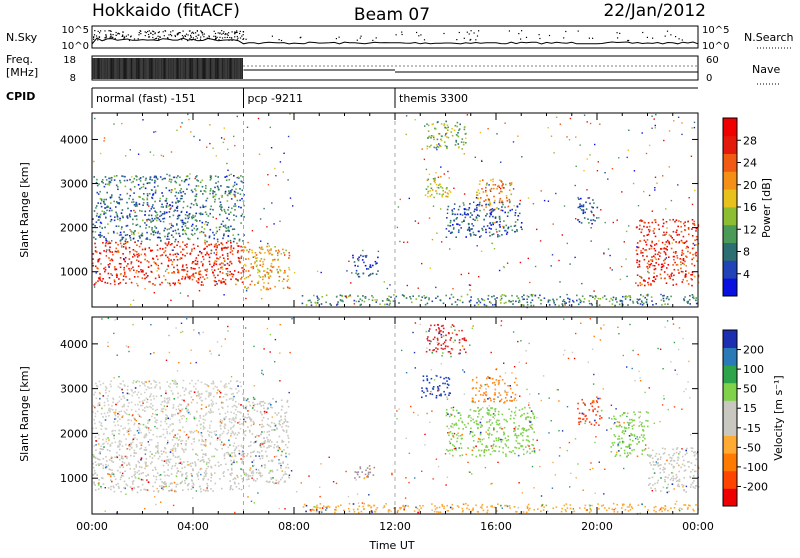 This screenshot has width=800, height=558. What do you see at coordinates (395, 41) in the screenshot?
I see `nsky-trace` at bounding box center [395, 41].